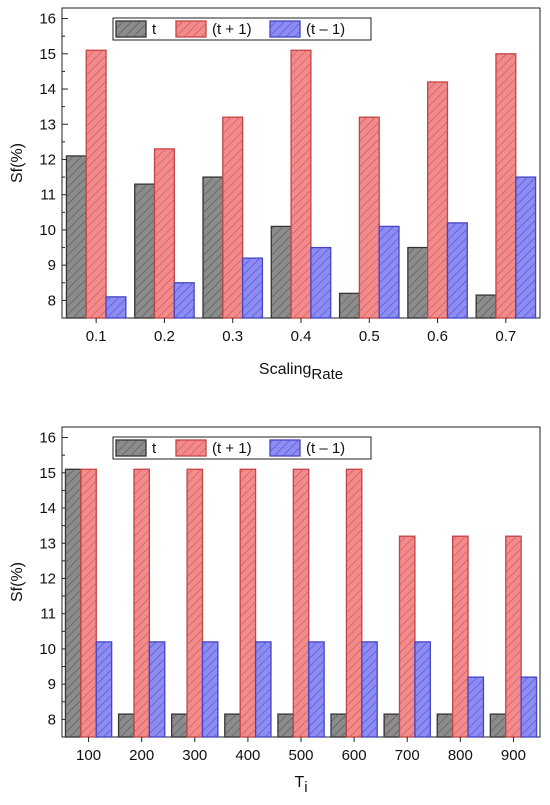 The height and width of the screenshot is (805, 550). I want to click on x-tick-label: 0.7, so click(505, 336).